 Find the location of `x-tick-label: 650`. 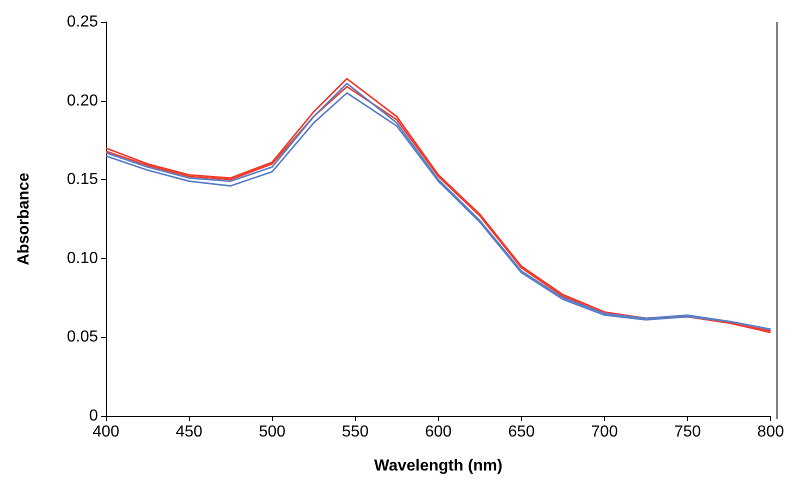

x-tick-label: 650 is located at coordinates (521, 432).